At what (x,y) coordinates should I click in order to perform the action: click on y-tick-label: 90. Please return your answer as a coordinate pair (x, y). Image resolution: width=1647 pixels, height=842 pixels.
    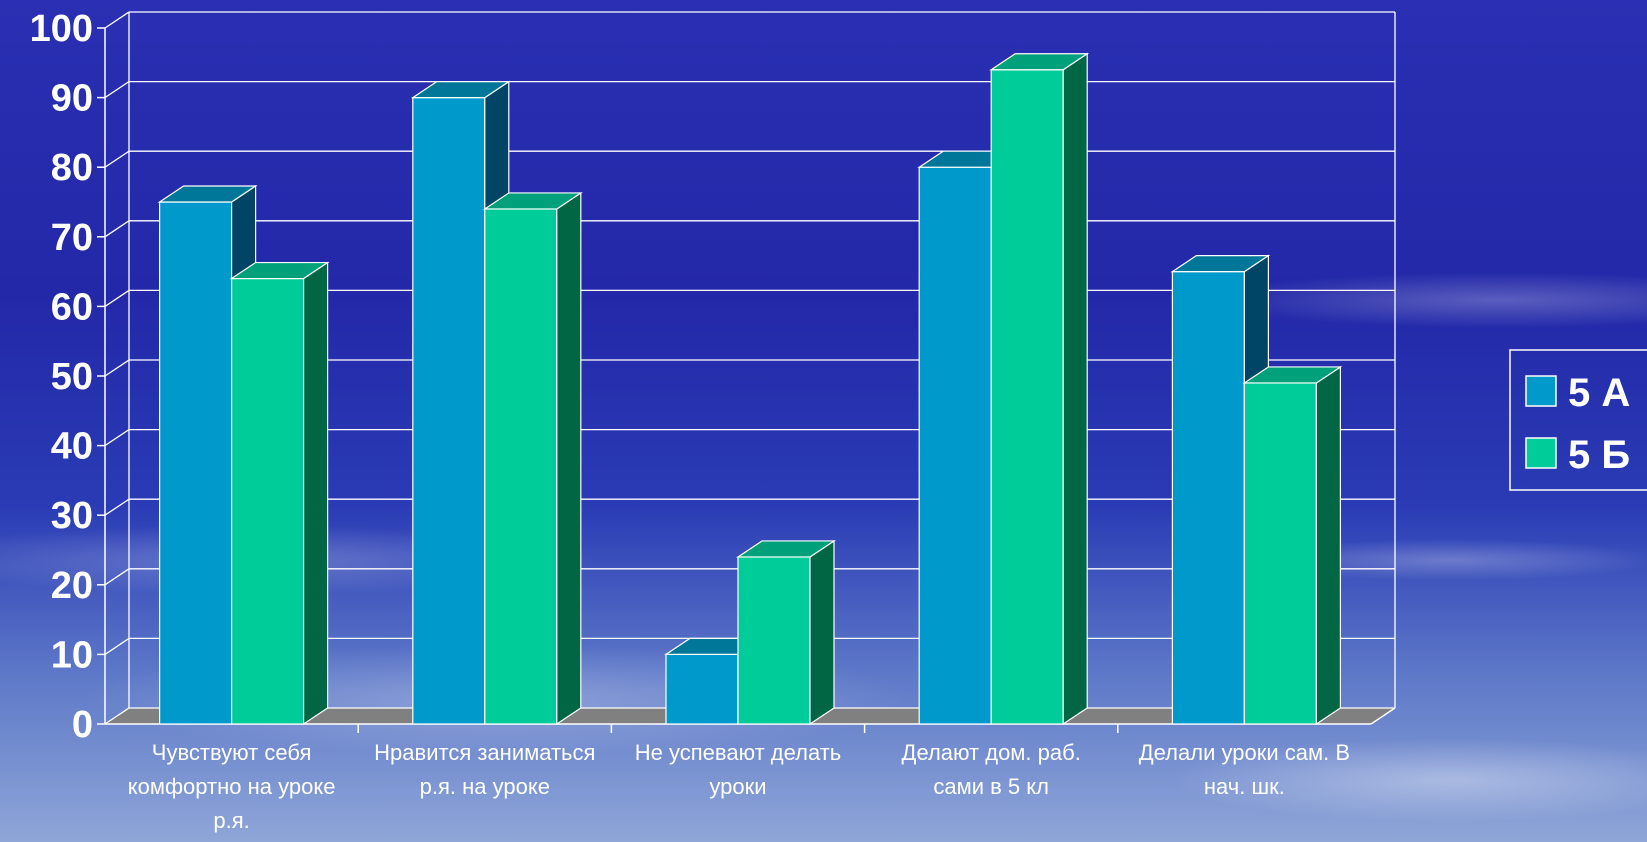
    Looking at the image, I should click on (72, 99).